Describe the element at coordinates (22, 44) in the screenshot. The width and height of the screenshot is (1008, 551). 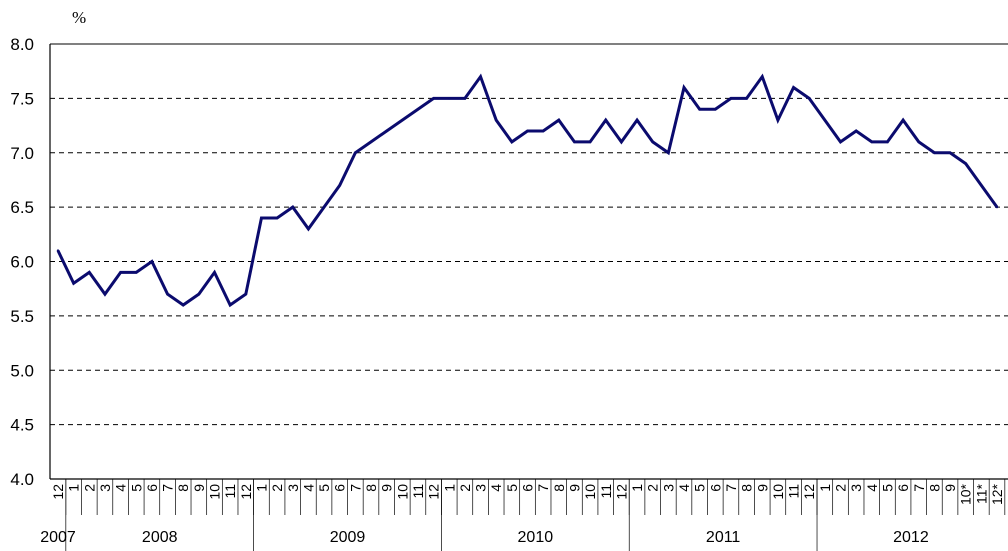
I see `y-tick-label: 8.0` at that location.